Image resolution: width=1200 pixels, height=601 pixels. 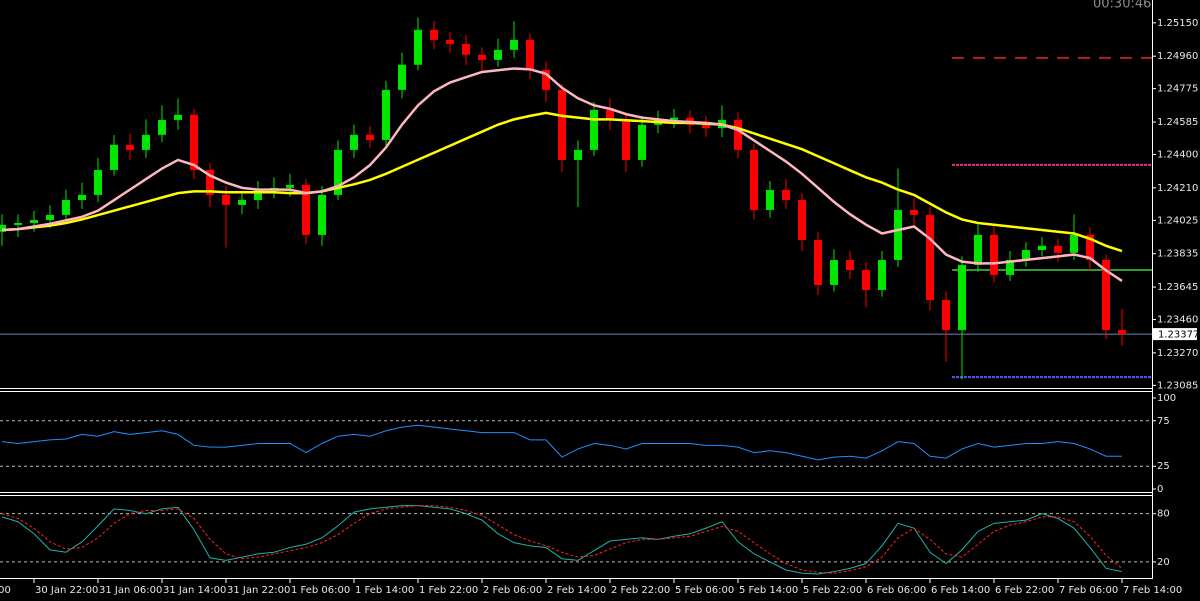 I want to click on x-tick-label: 5 Feb 14:00, so click(x=768, y=590).